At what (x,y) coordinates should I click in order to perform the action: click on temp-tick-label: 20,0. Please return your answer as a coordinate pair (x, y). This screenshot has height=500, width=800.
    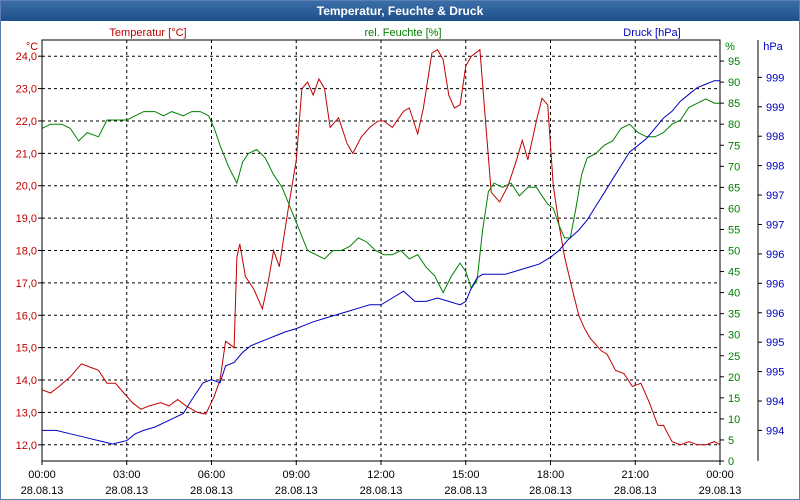
    Looking at the image, I should click on (26, 187).